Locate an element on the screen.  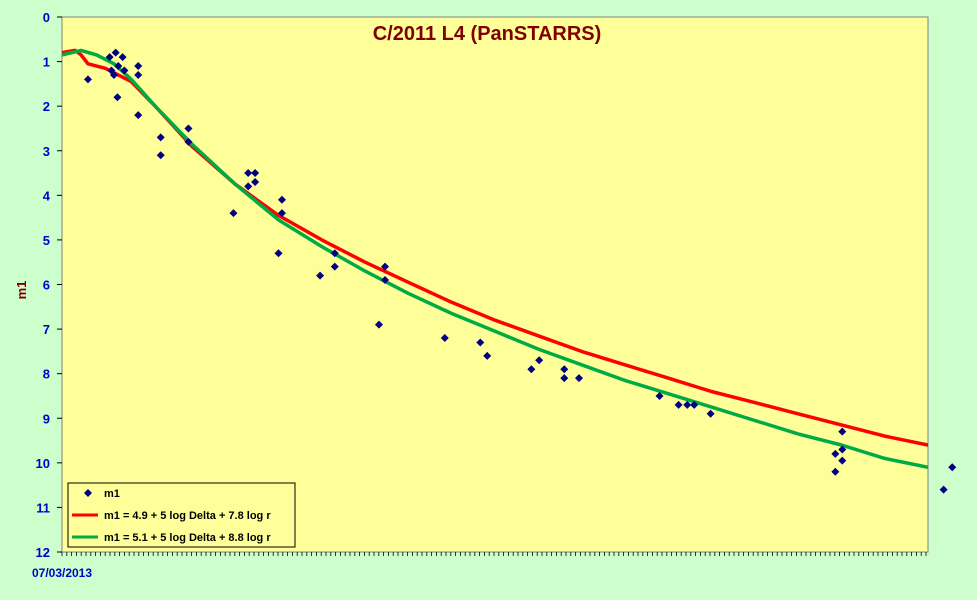
legend-label-fit2: m1 = 5.1 + 5 log Delta + 8.8 log r is located at coordinates (187, 538).